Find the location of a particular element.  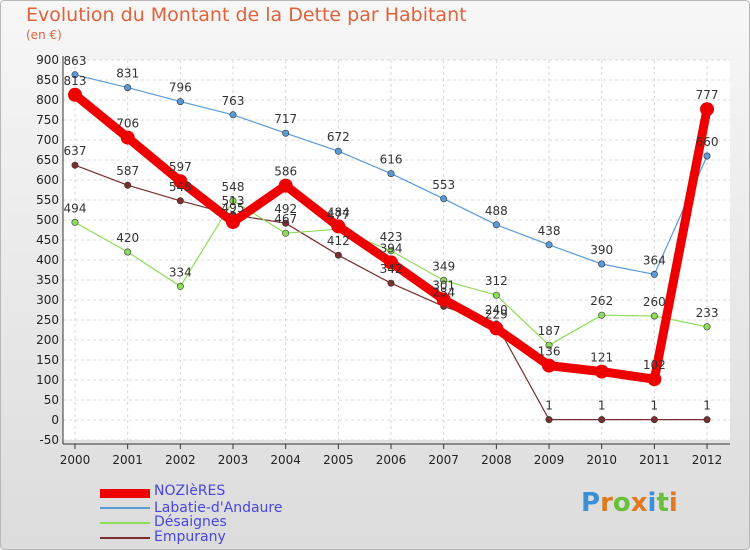

data-label: 301 is located at coordinates (443, 286).